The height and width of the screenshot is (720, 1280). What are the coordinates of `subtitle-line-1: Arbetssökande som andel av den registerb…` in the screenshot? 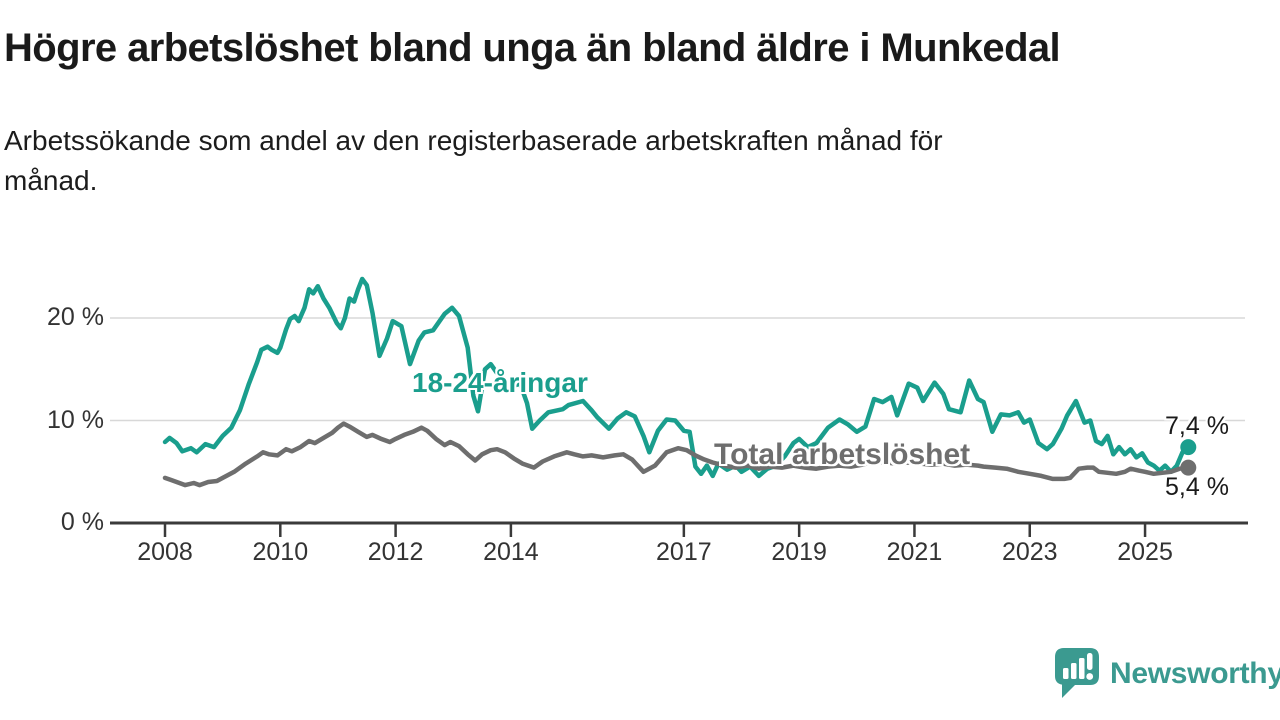 It's located at (473, 140).